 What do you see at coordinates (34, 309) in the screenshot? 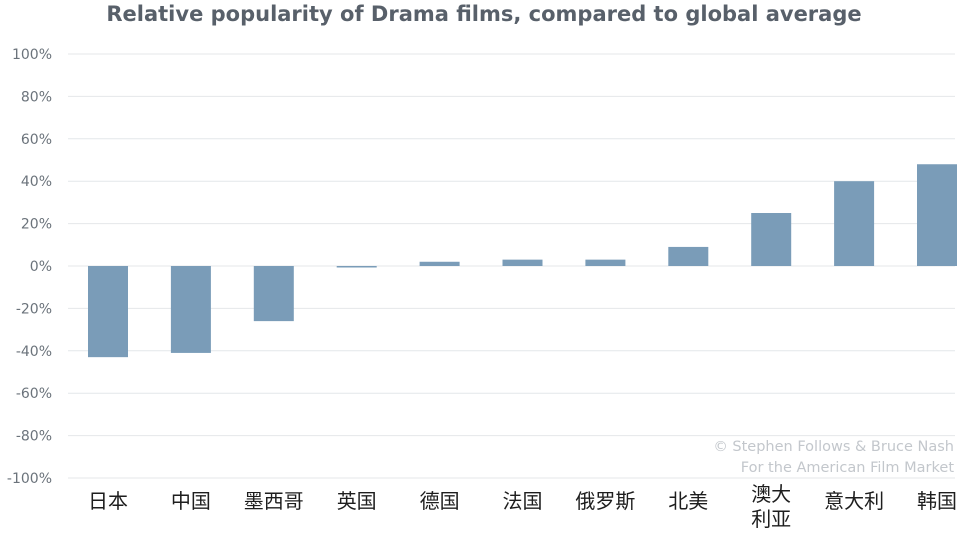
I see `y-tick-label: -20%` at bounding box center [34, 309].